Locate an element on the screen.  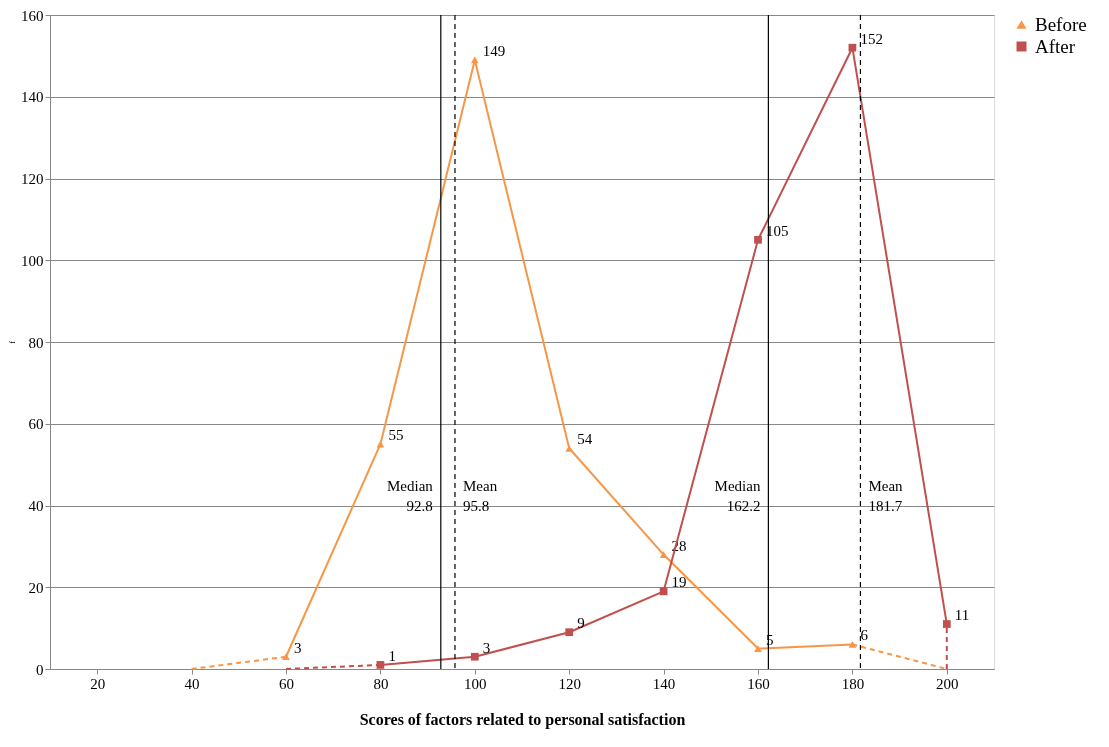
legend-label: After is located at coordinates (1055, 46).